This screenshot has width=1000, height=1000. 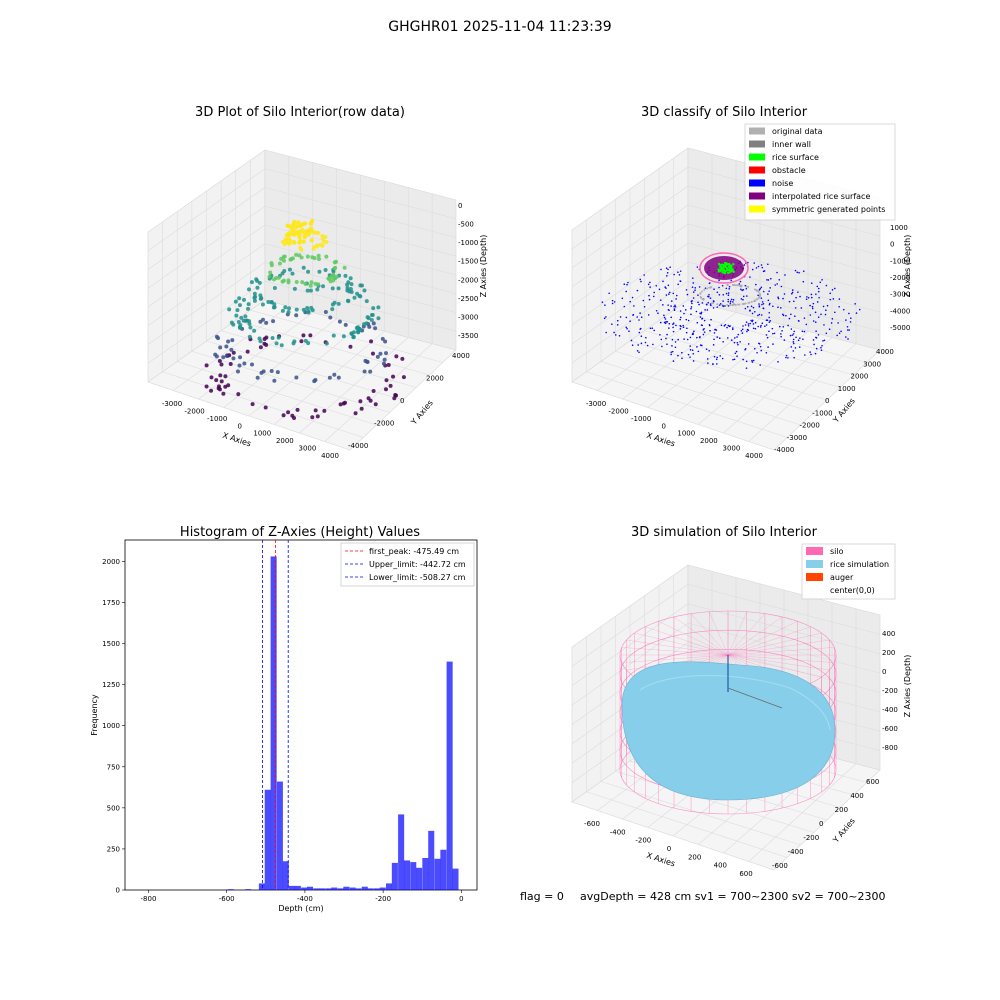 What do you see at coordinates (149, 899) in the screenshot?
I see `histogram-x-tick: -800` at bounding box center [149, 899].